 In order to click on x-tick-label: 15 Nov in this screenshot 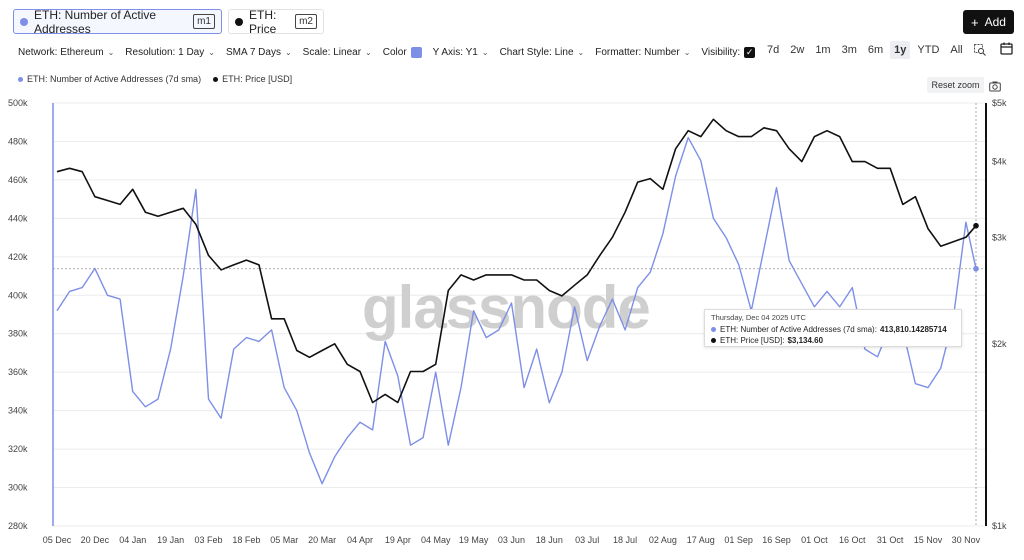, I will do `click(928, 540)`.